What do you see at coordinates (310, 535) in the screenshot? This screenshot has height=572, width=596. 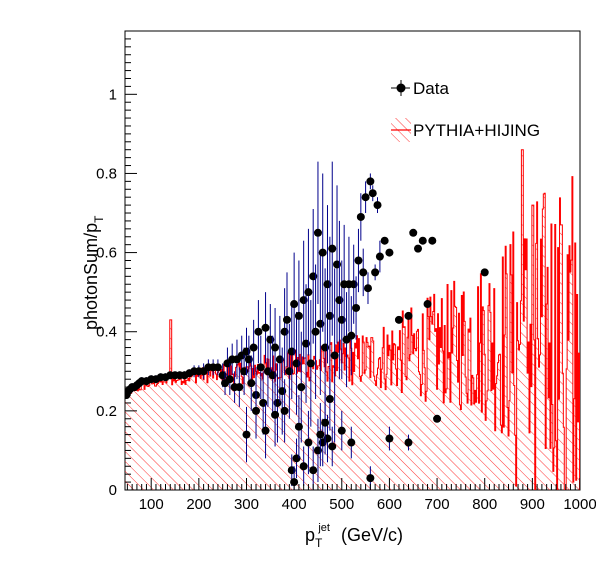 I see `x-axis-title-main: p` at bounding box center [310, 535].